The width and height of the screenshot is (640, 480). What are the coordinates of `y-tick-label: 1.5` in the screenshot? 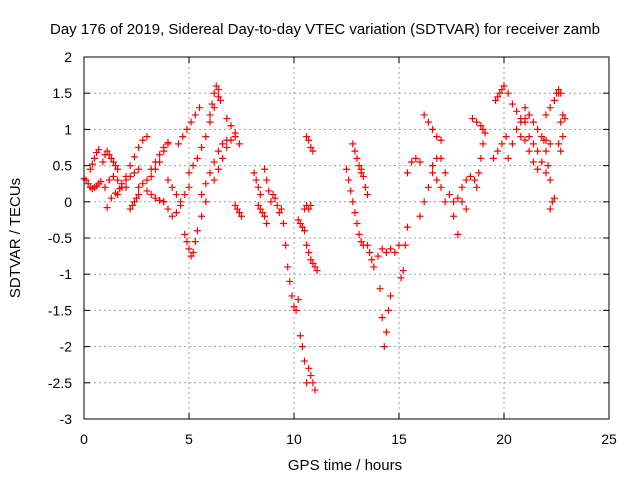 It's located at (63, 93).